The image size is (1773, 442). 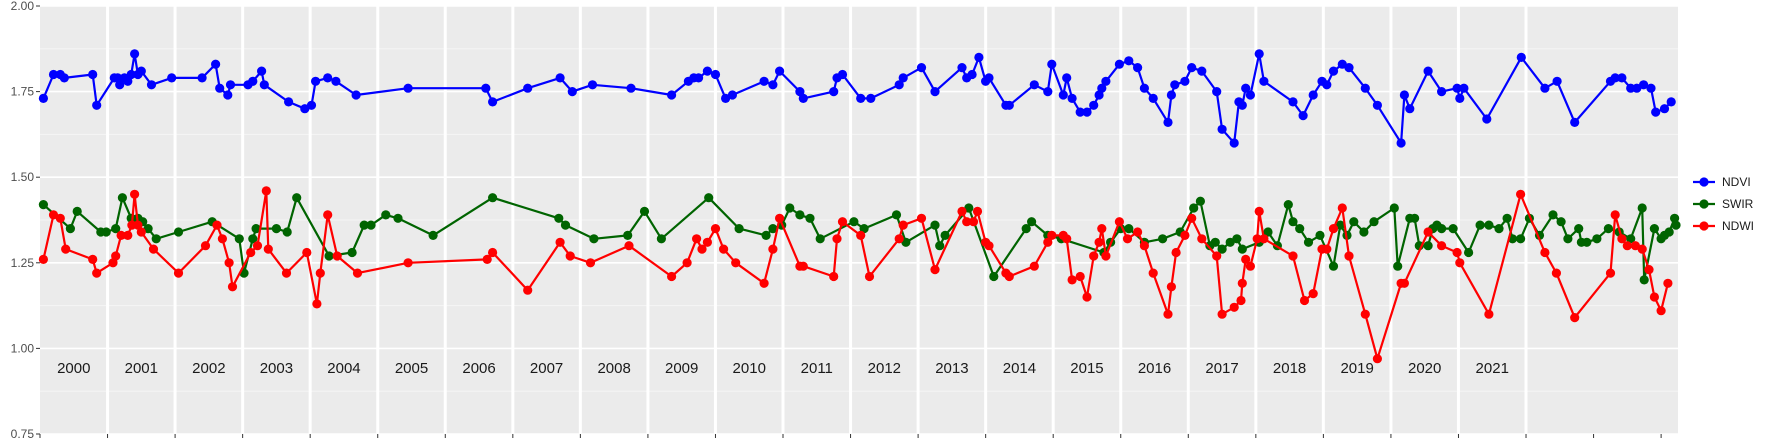 I want to click on year-label: 2006, so click(x=478, y=368).